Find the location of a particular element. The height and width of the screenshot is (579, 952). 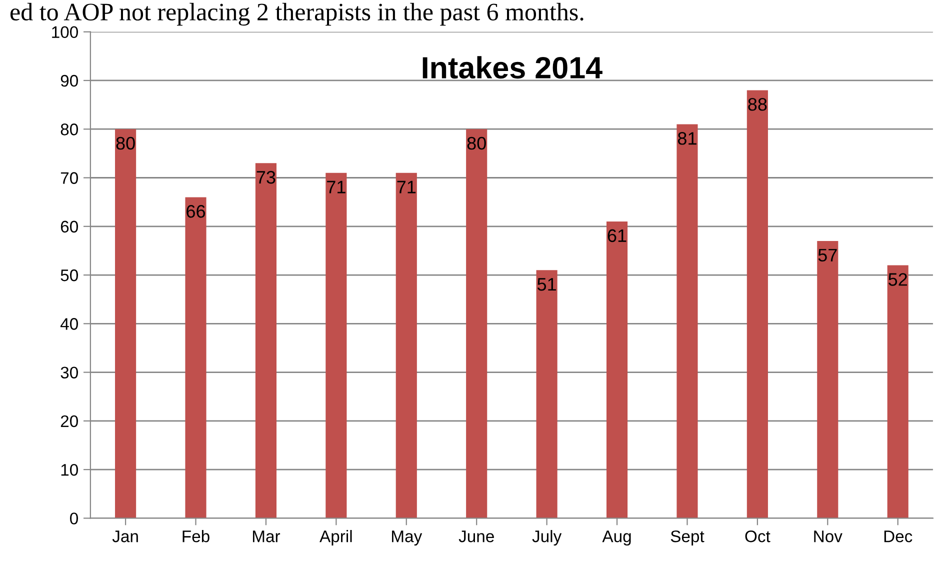

y-tick-label: 90 is located at coordinates (69, 80).